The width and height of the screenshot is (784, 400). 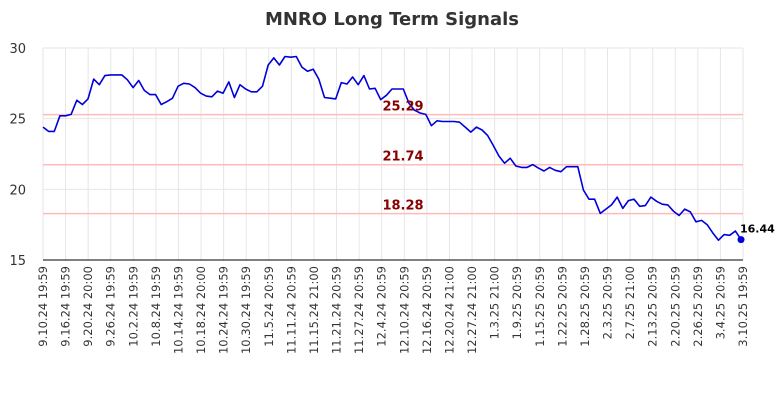 What do you see at coordinates (608, 302) in the screenshot?
I see `x-tick-label: 2.3.25 20:59` at bounding box center [608, 302].